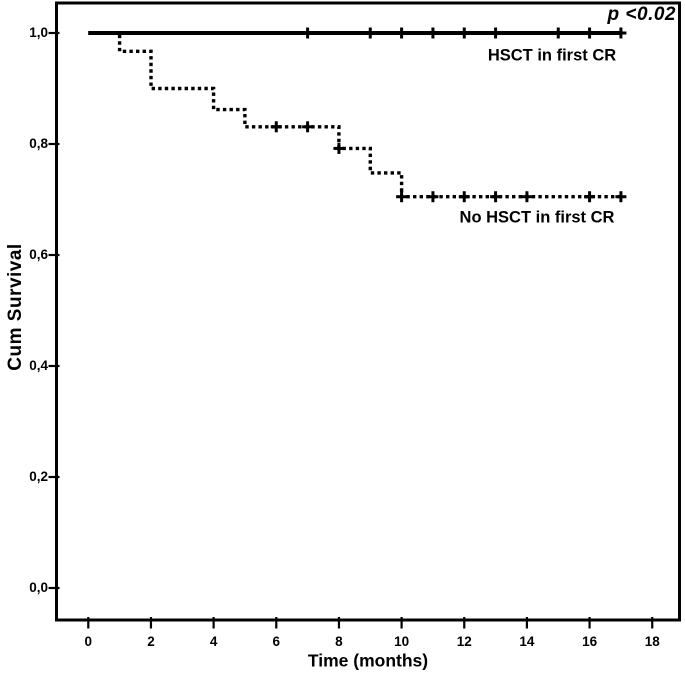 This screenshot has height=675, width=685. I want to click on x-tick-label: 2, so click(151, 641).